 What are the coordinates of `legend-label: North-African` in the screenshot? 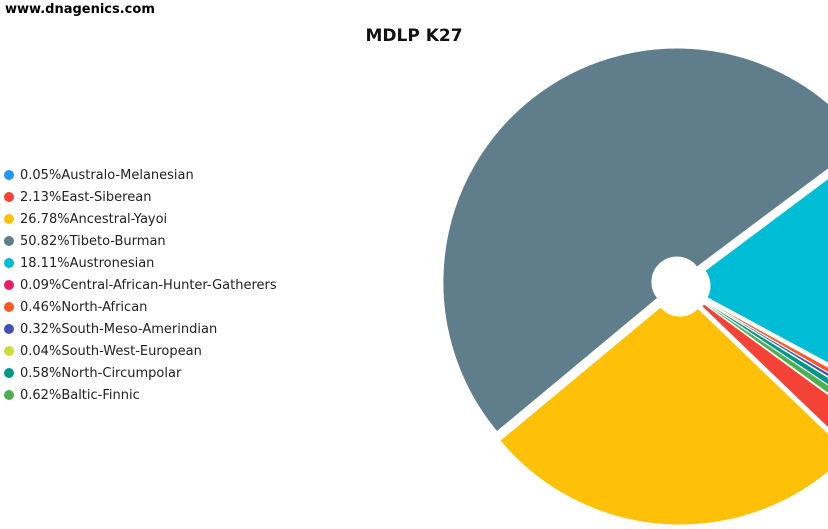 It's located at (104, 307).